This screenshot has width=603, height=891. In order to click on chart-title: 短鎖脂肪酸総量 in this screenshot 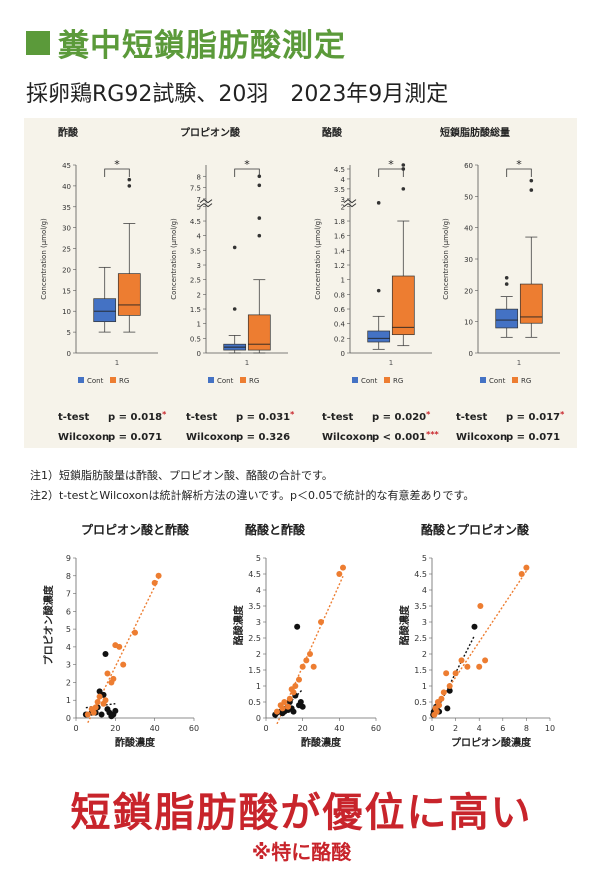, I will do `click(475, 132)`.